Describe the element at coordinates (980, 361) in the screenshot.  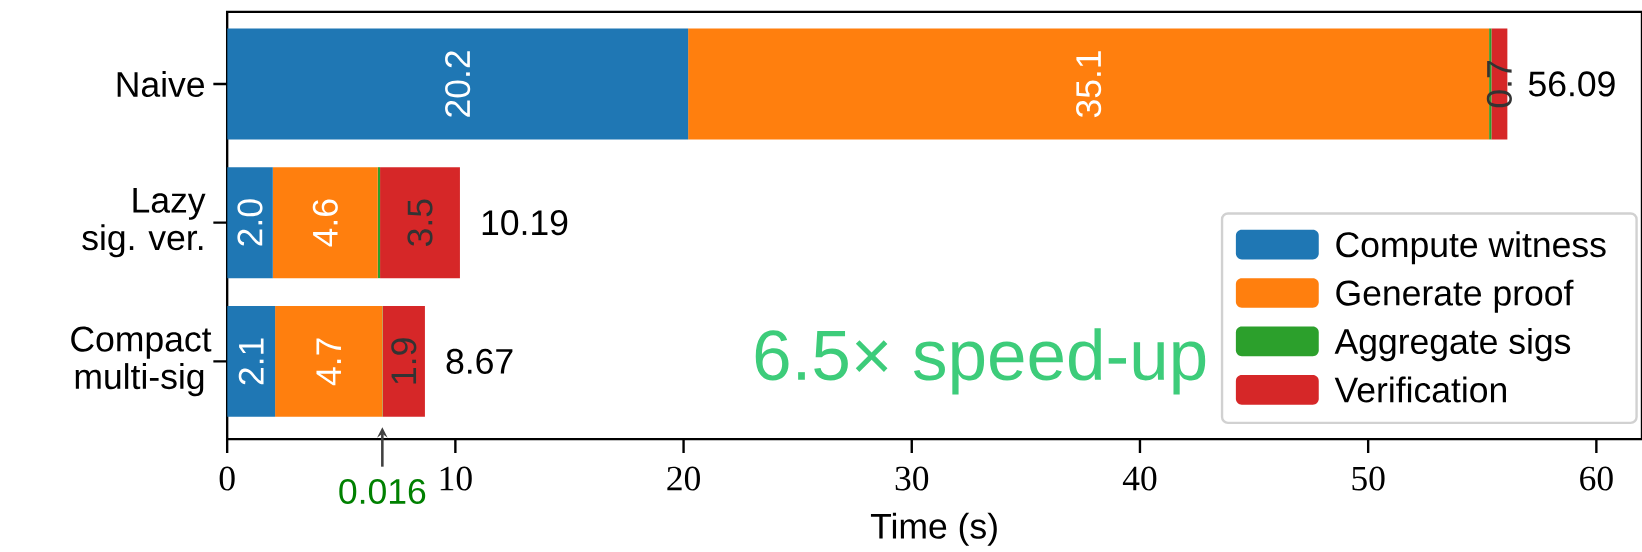
I see `annotation: 6.5× speed-up` at that location.